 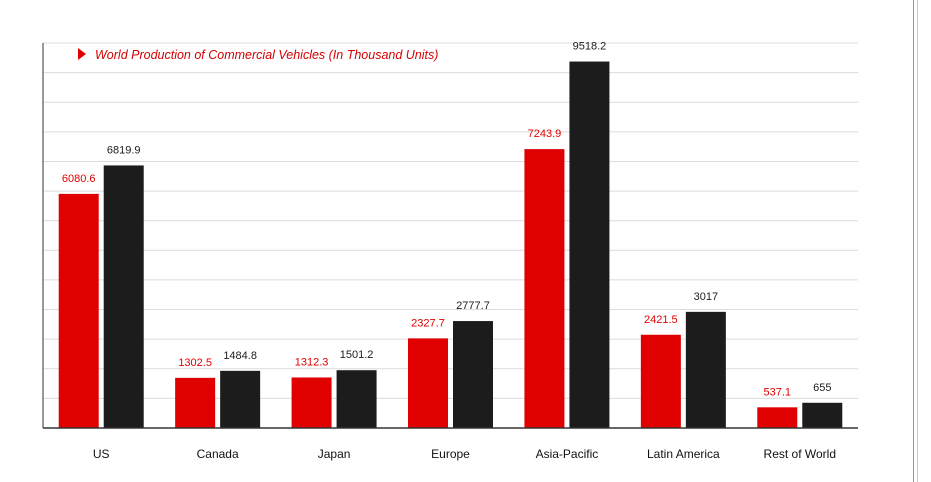 I want to click on bar-series1-latin-america, so click(x=660, y=381).